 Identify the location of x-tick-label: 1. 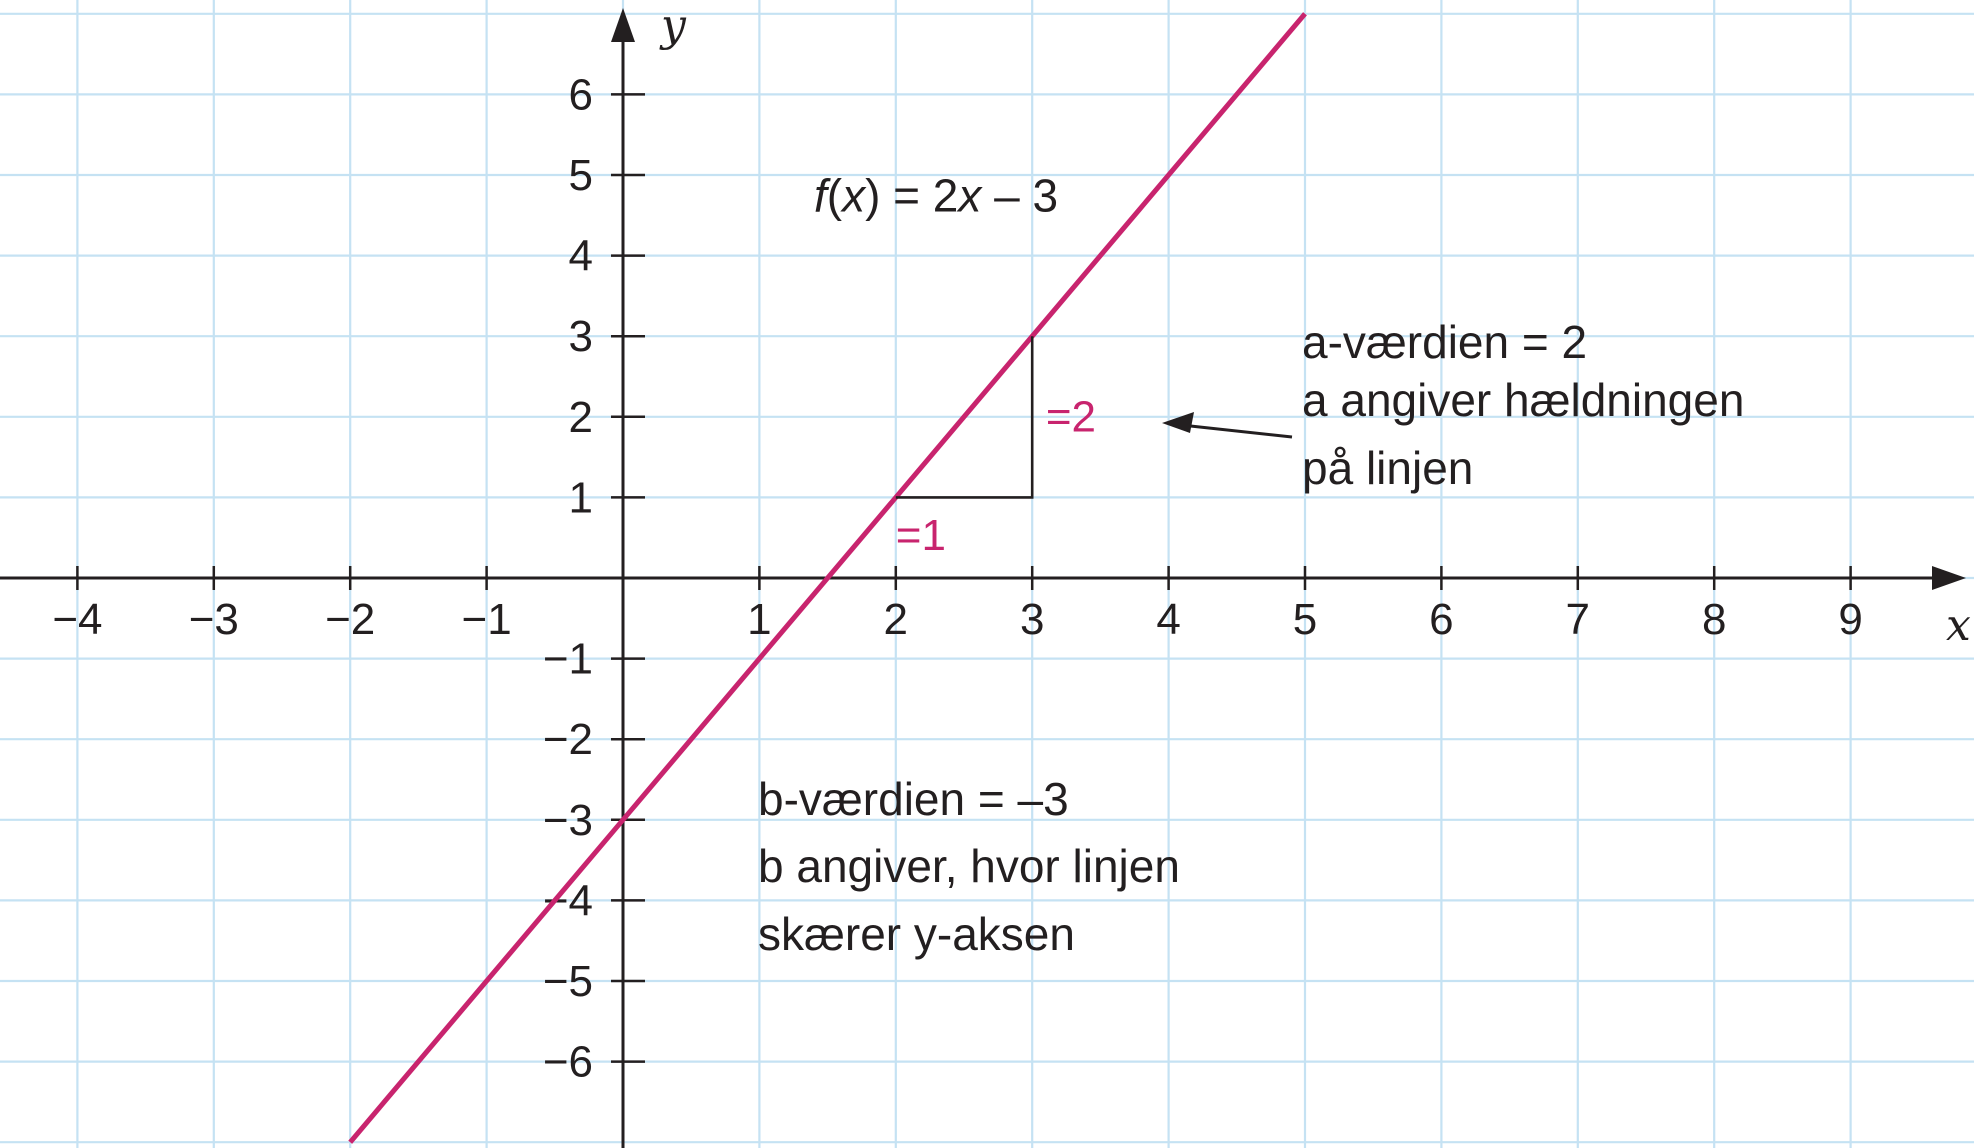
(759, 619).